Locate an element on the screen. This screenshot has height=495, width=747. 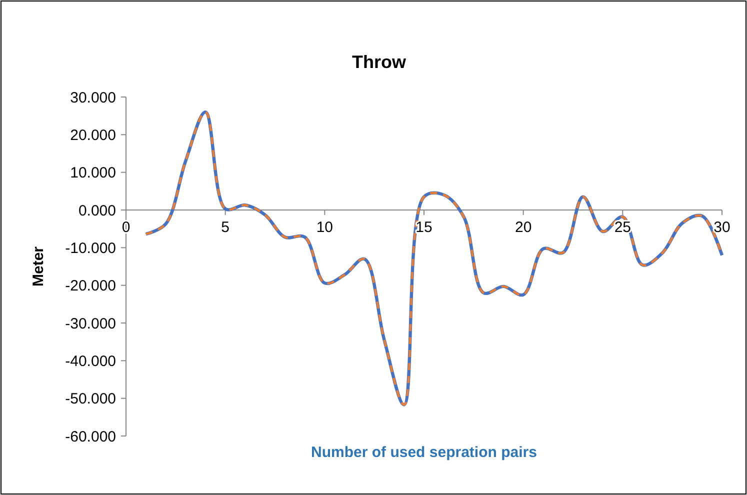
x-axis-title: Number of used sepration pairs is located at coordinates (424, 452).